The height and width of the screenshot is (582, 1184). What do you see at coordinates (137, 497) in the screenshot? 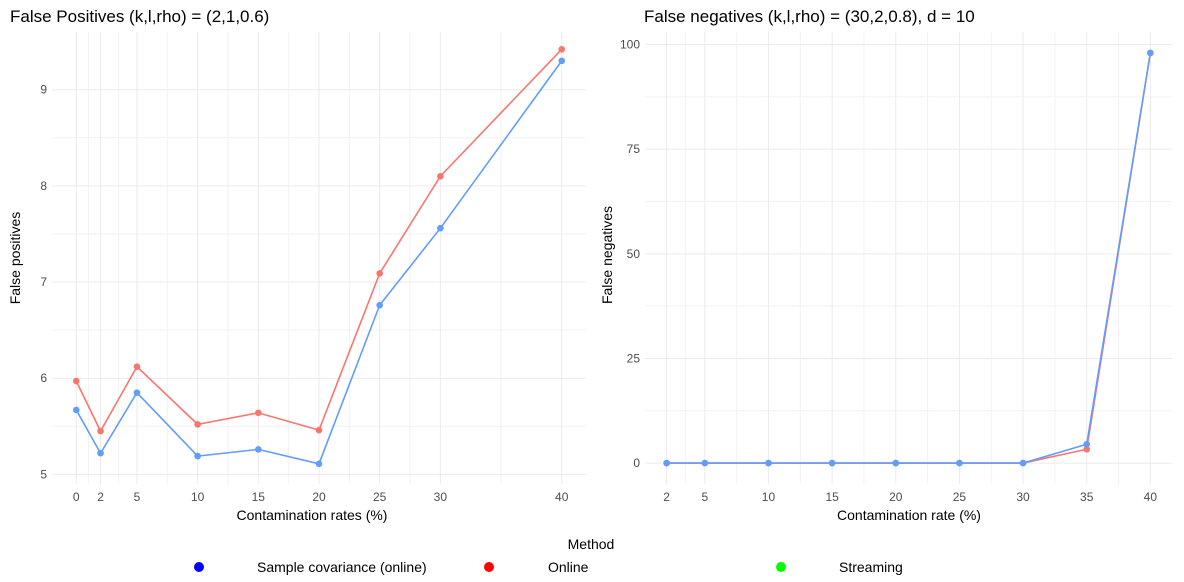
I see `false-positives-x-tick-label: 5` at bounding box center [137, 497].